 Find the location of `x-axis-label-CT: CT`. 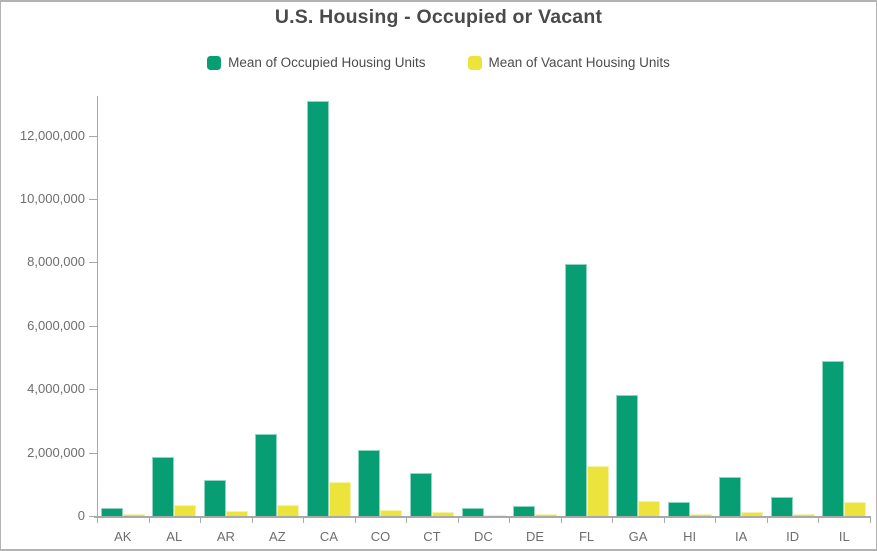

x-axis-label-CT: CT is located at coordinates (432, 536).